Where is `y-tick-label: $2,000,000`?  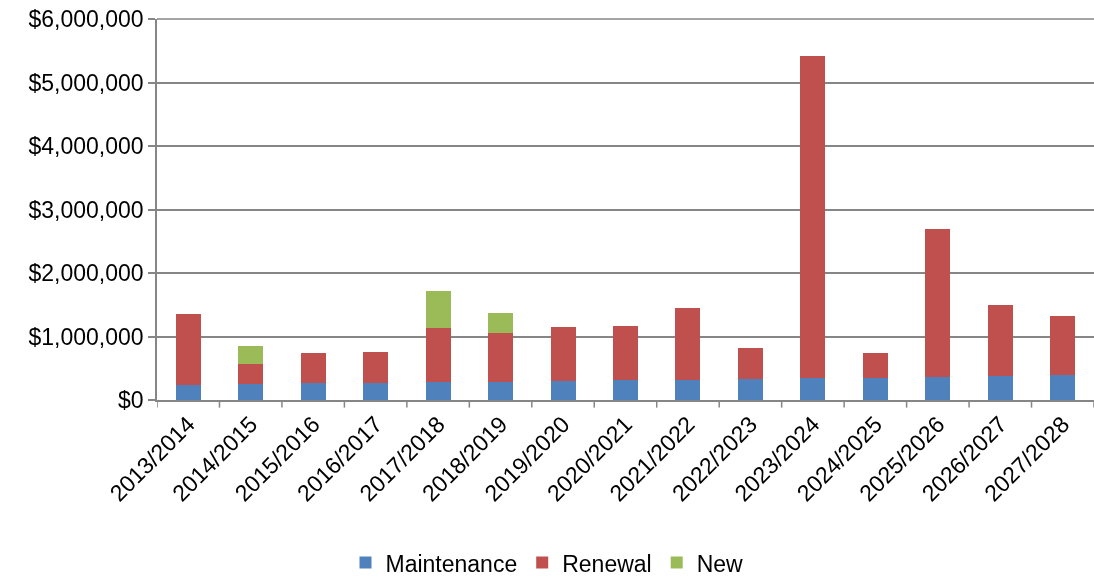
y-tick-label: $2,000,000 is located at coordinates (86, 273).